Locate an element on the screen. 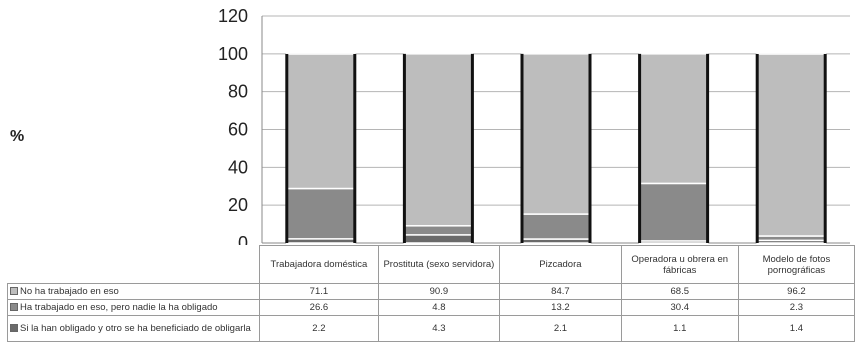  table-cell: 68.5 is located at coordinates (679, 291).